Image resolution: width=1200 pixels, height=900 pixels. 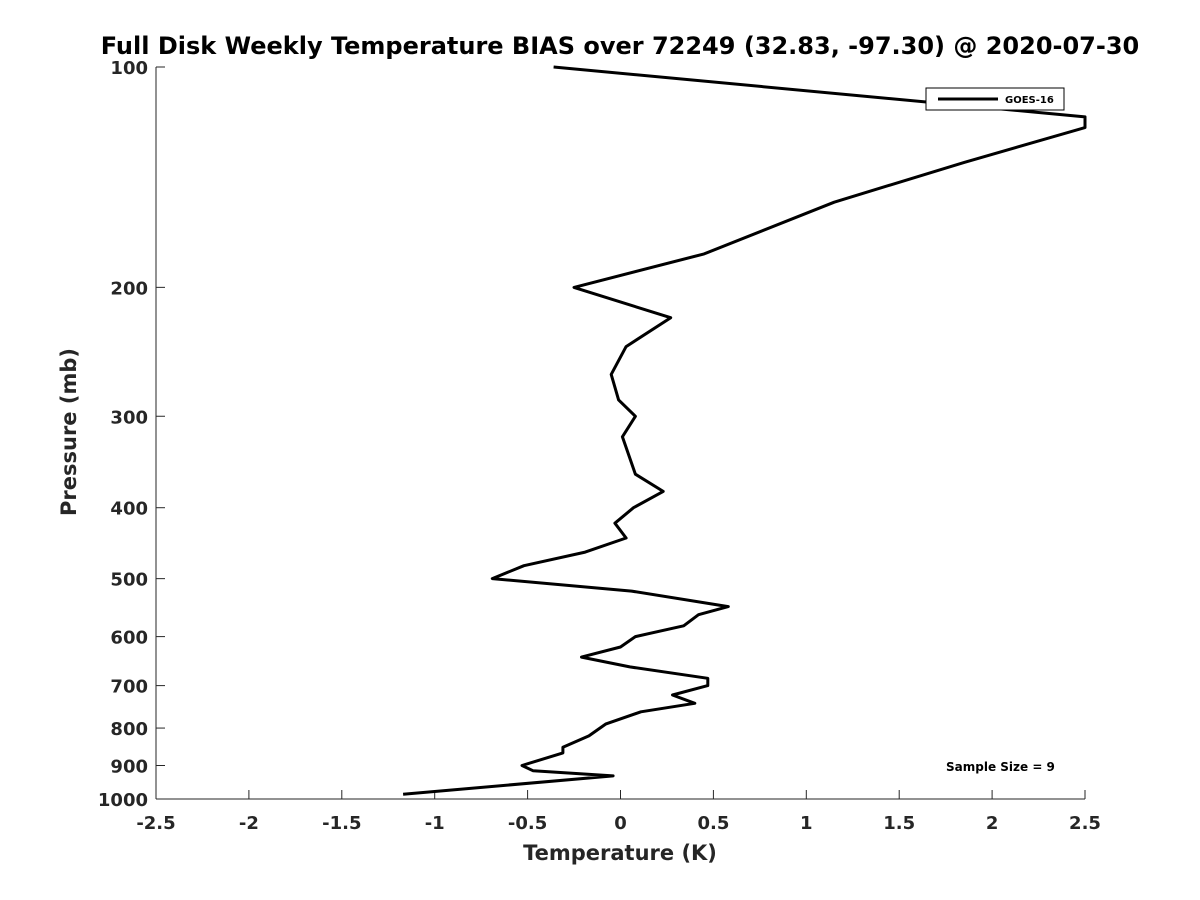 What do you see at coordinates (806, 823) in the screenshot?
I see `x-tick-label: 1` at bounding box center [806, 823].